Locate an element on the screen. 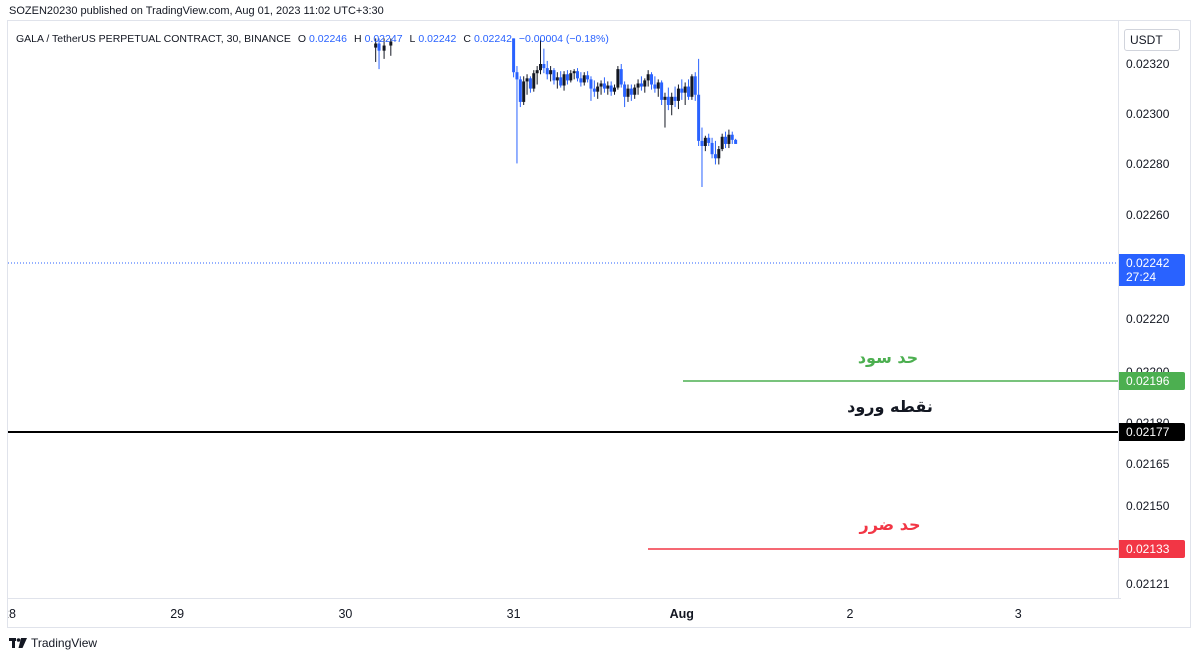 The width and height of the screenshot is (1200, 659). current-price-badge: 0.02242 27:24 is located at coordinates (1152, 270).